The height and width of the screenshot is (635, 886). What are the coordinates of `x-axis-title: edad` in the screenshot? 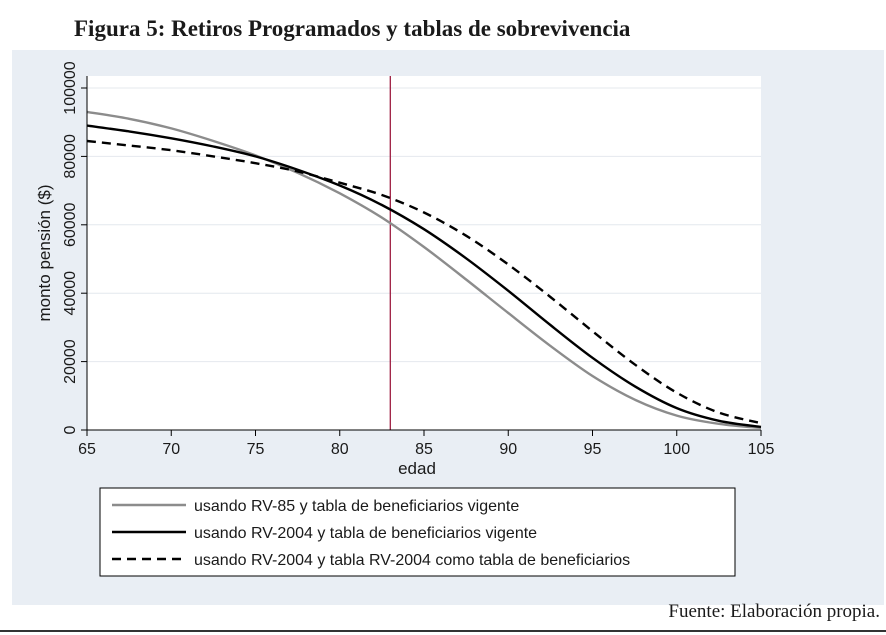 It's located at (417, 468).